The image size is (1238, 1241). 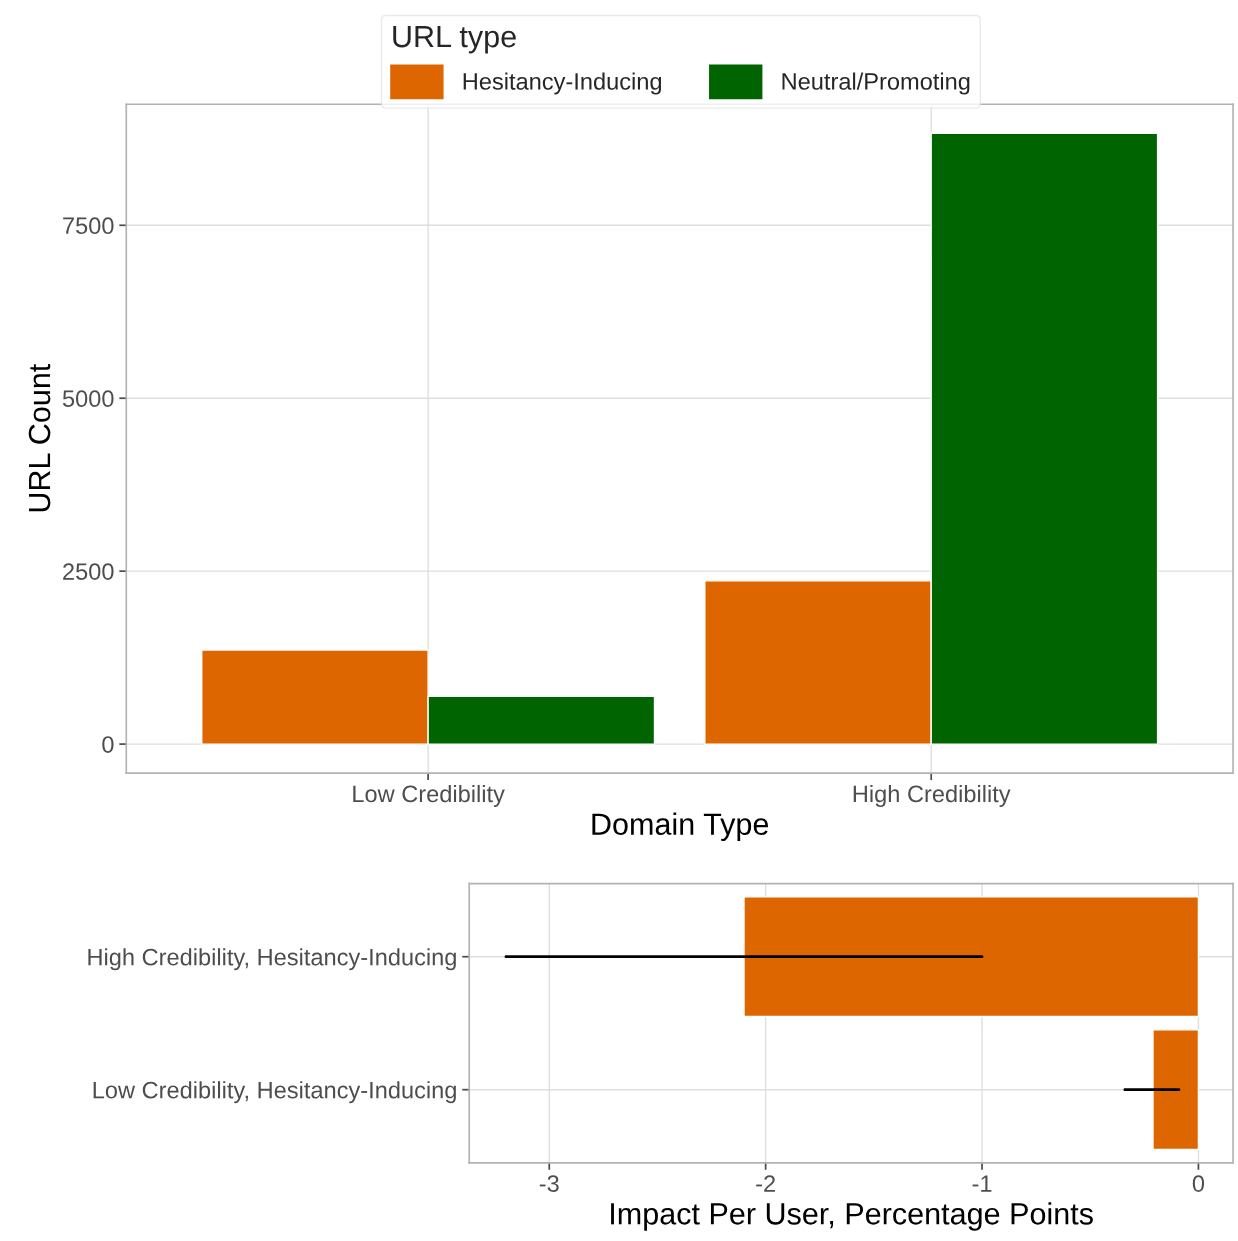 I want to click on x-tick-label: -3, so click(x=549, y=1183).